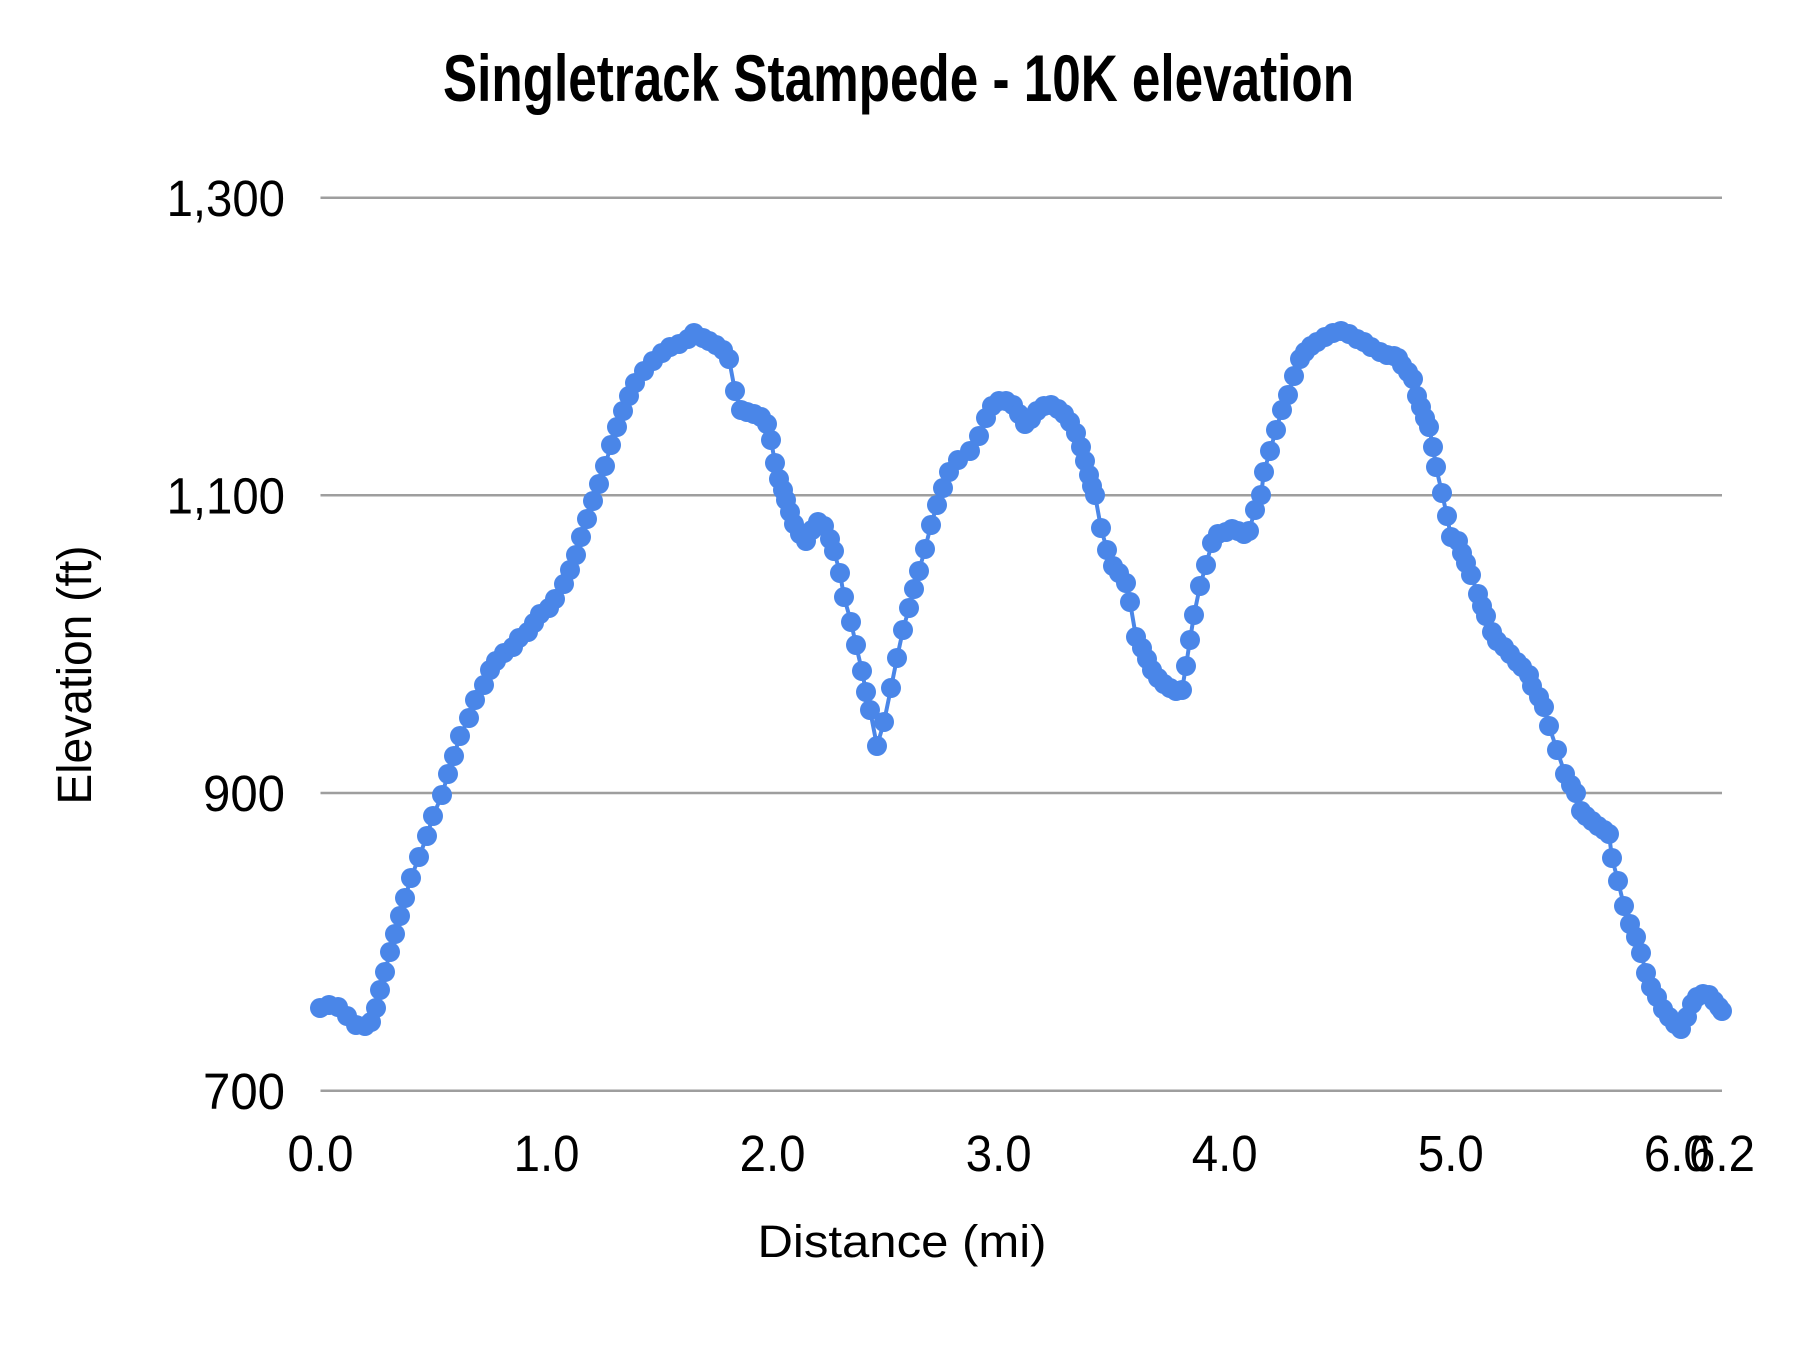  I want to click on svg-text: Distance (mi), so click(902, 1241).